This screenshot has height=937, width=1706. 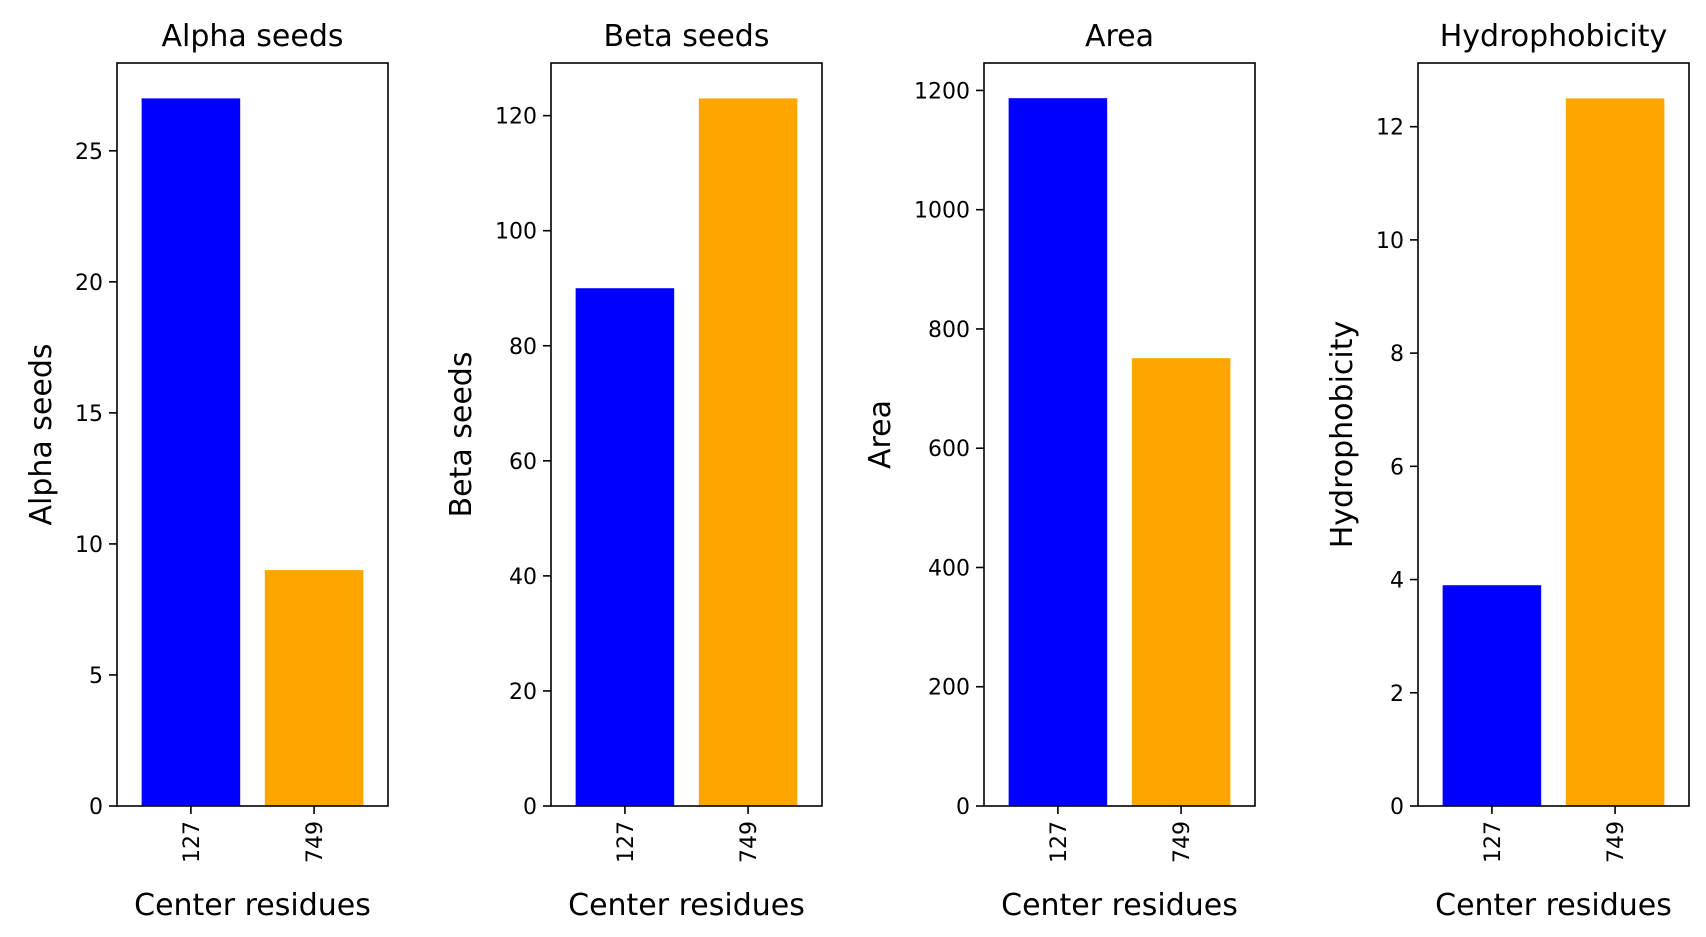 What do you see at coordinates (880, 434) in the screenshot?
I see `y-axis-label: Area` at bounding box center [880, 434].